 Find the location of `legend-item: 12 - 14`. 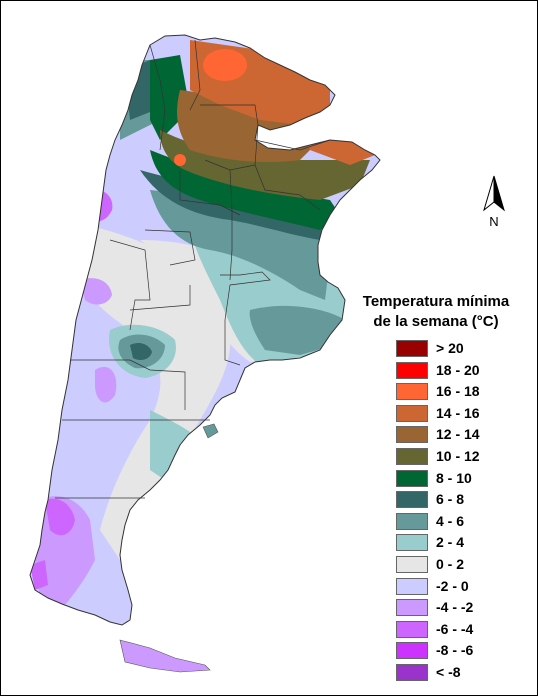

legend-item: 12 - 14 is located at coordinates (461, 435).